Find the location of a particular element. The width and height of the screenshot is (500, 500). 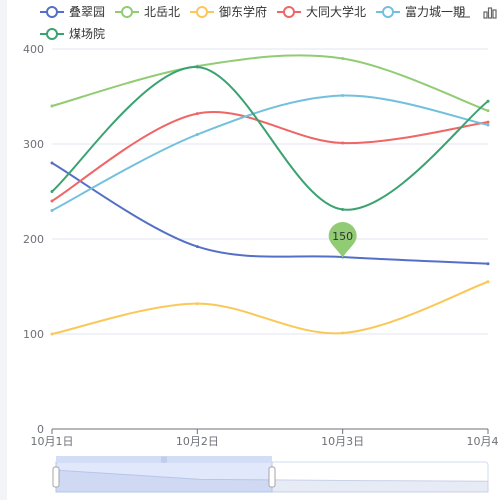

legend-item-4: 富力城一期 is located at coordinates (420, 11).